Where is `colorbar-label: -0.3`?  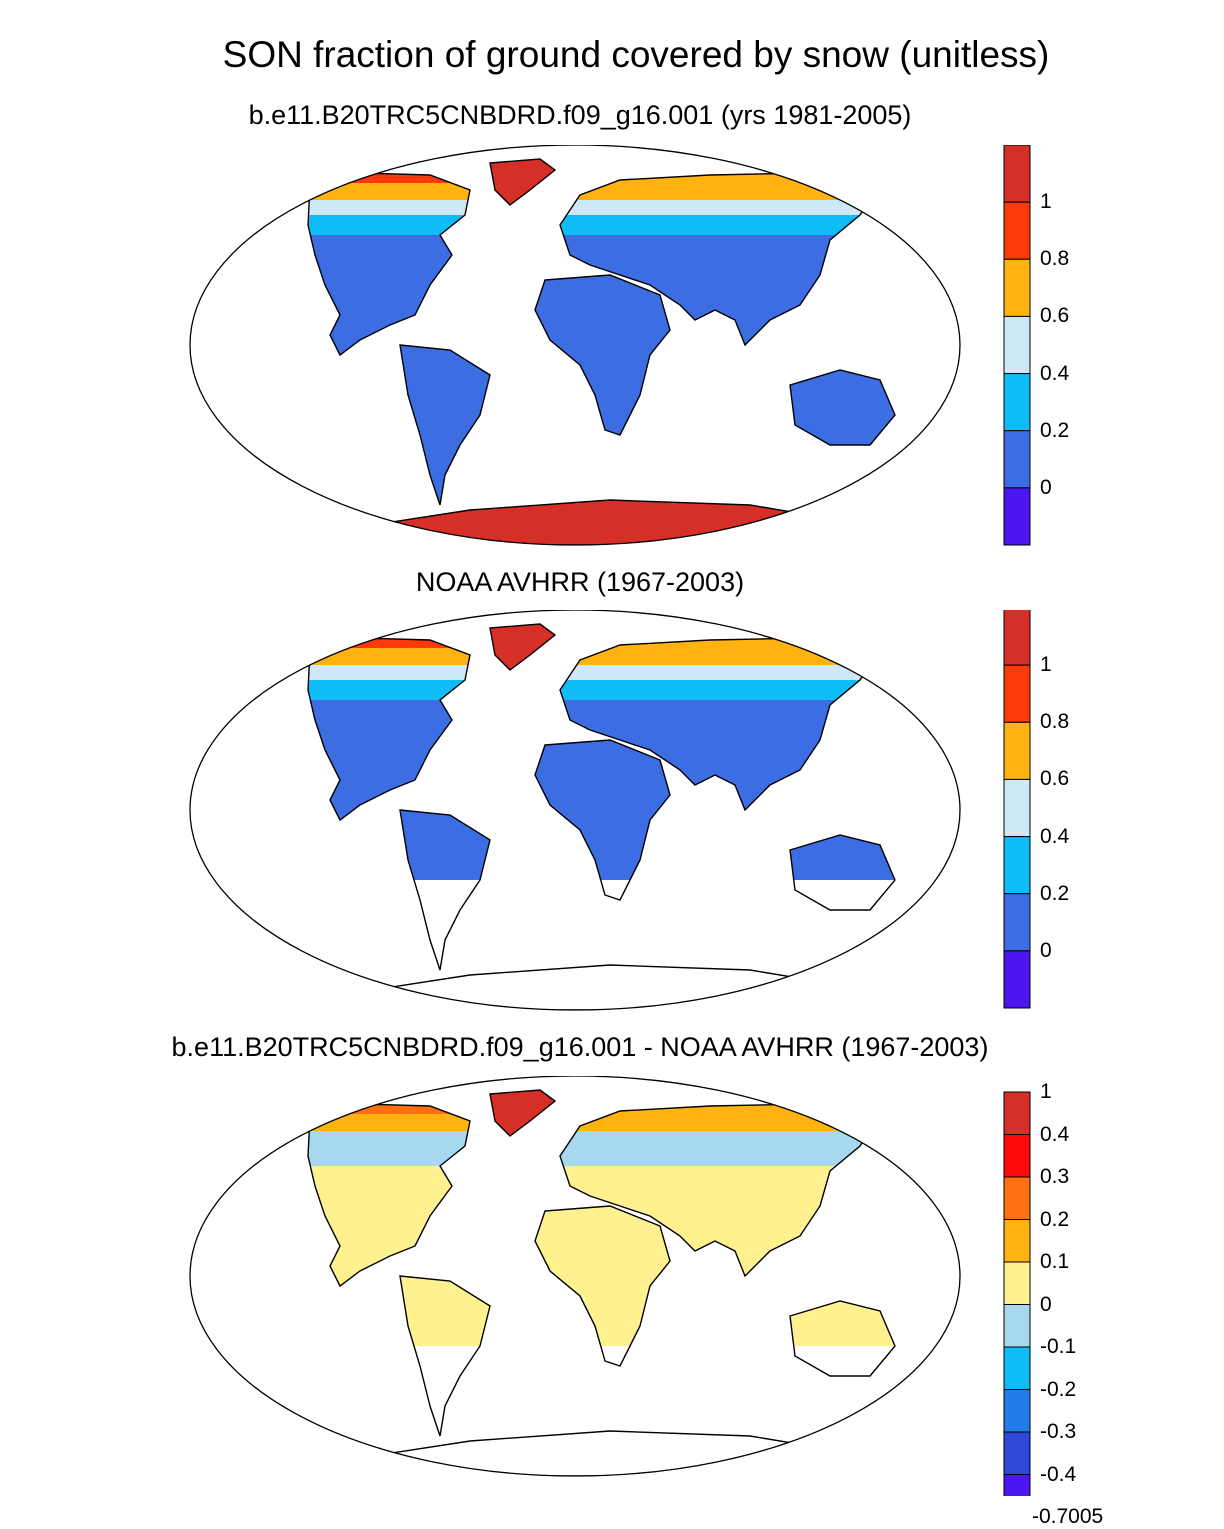
colorbar-label: -0.3 is located at coordinates (1058, 1431).